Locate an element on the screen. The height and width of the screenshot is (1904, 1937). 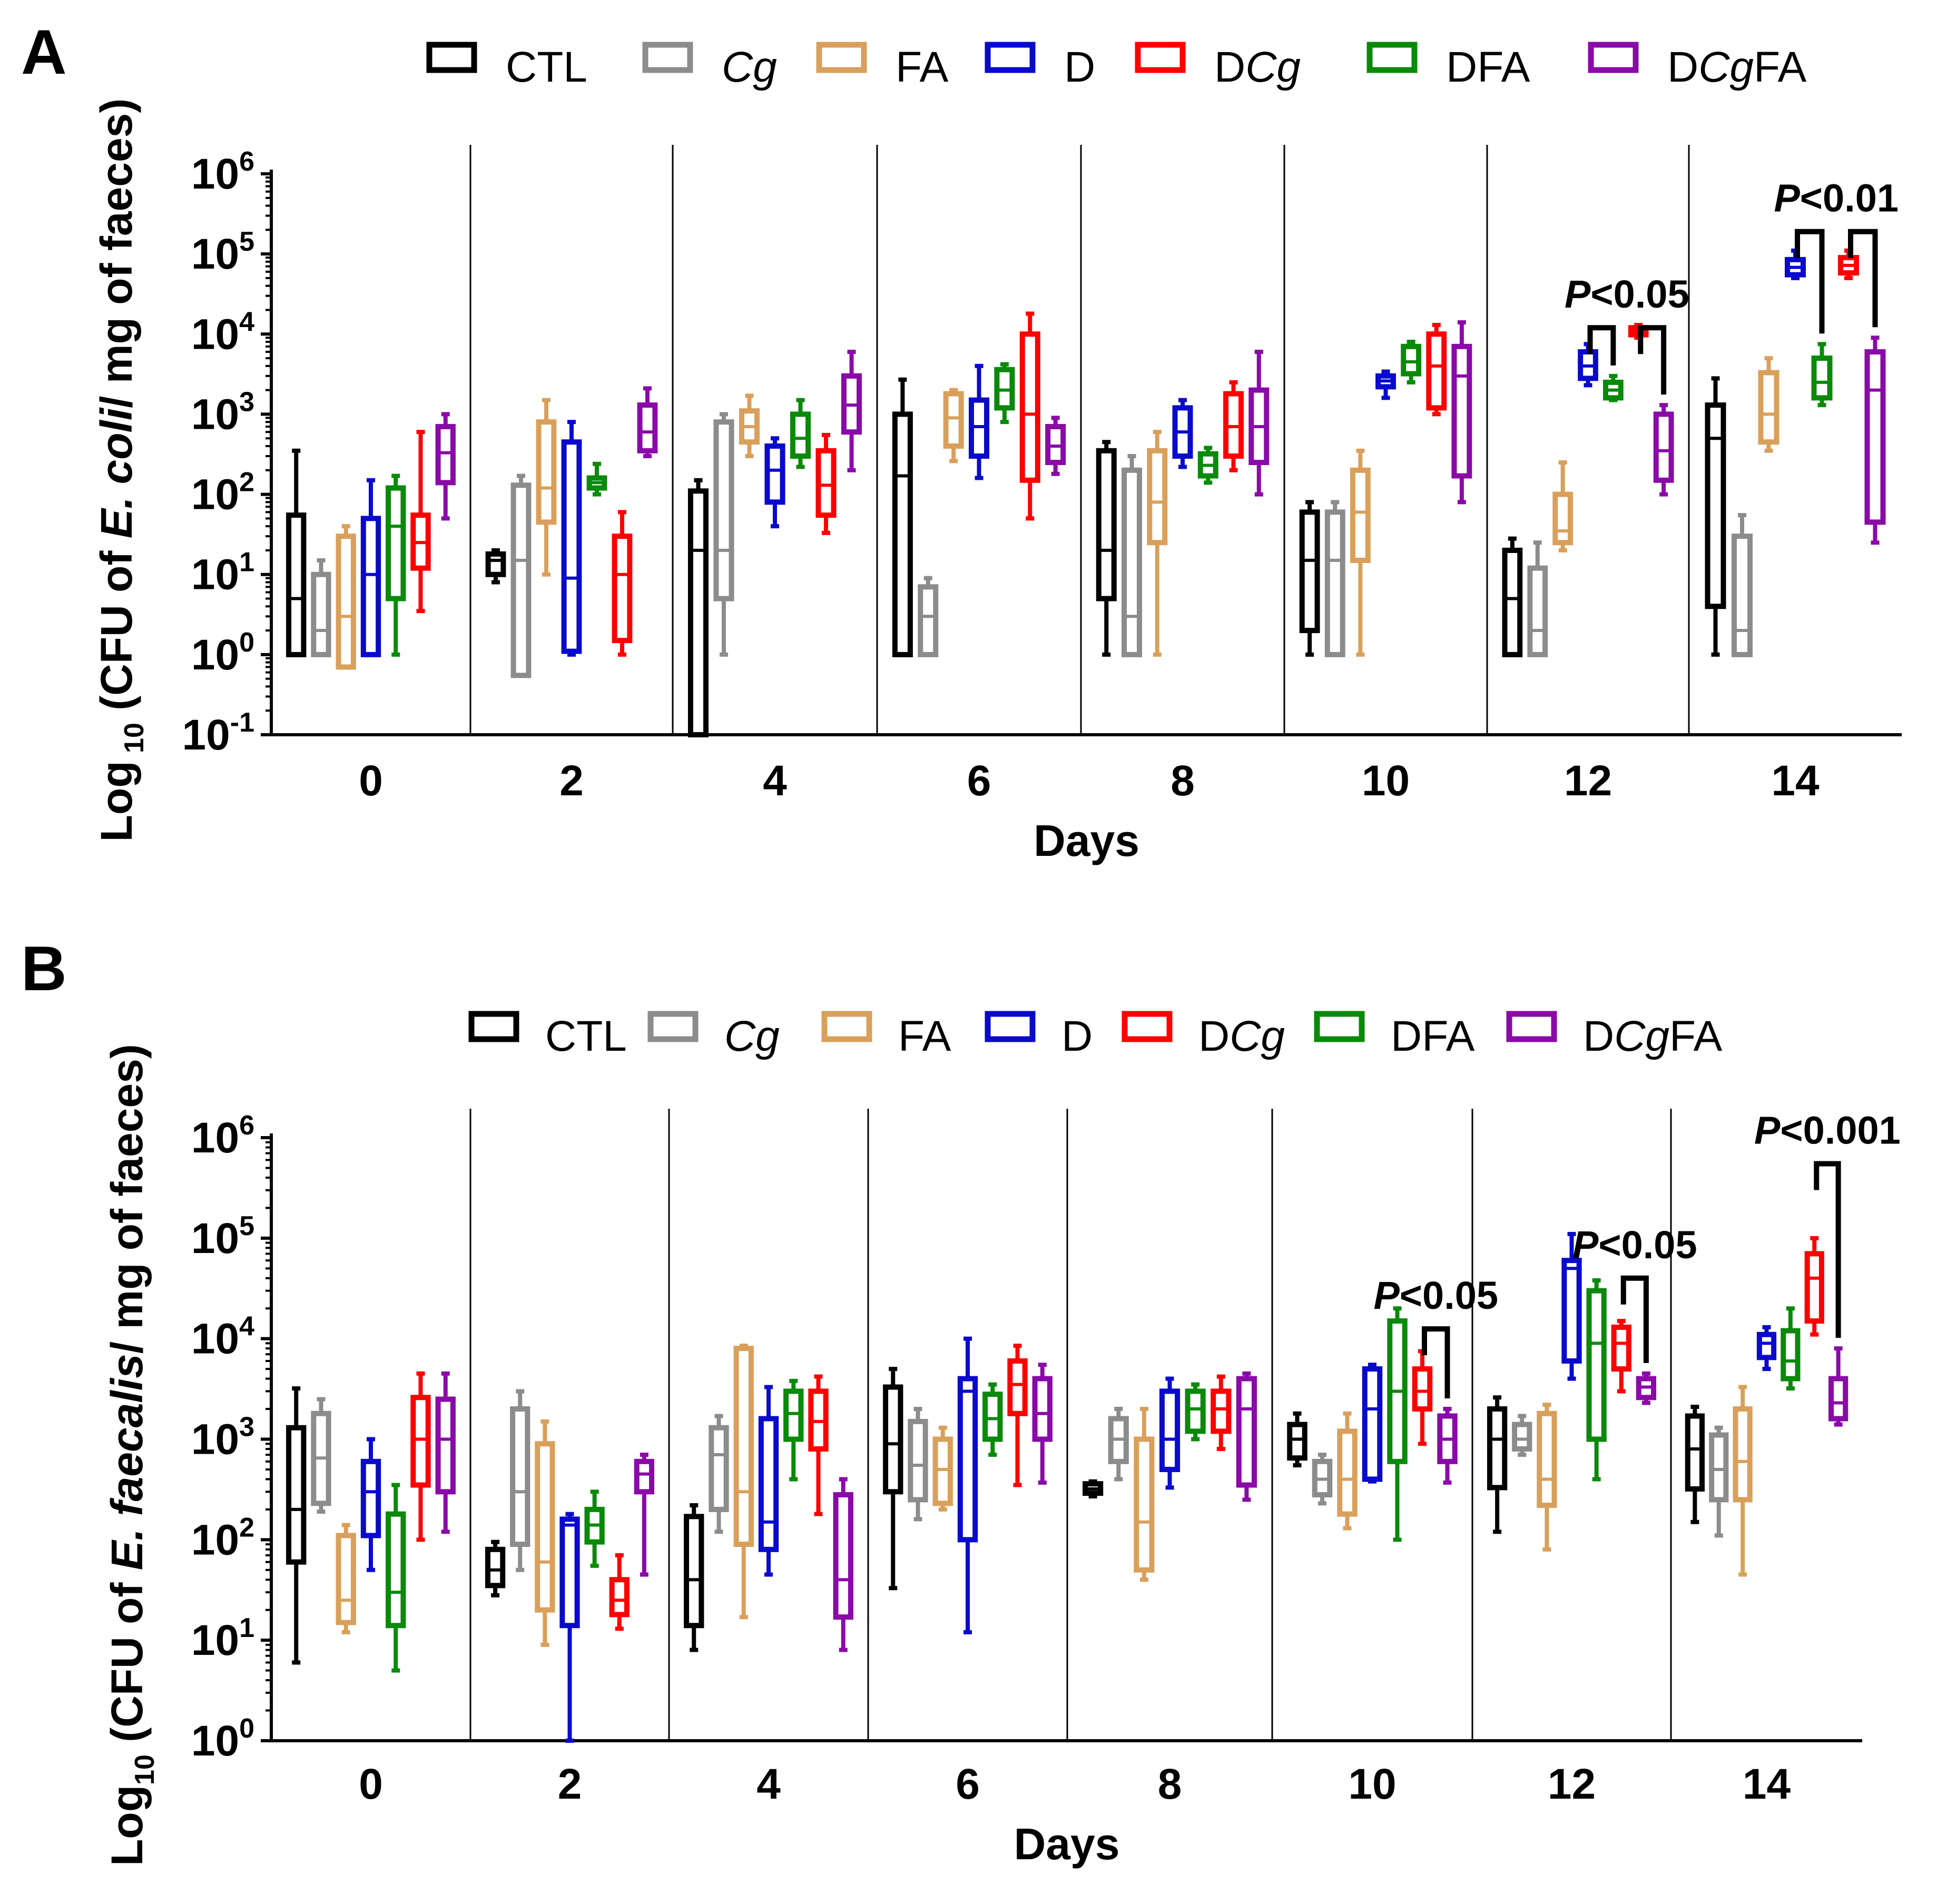
x-tick-label: 0 is located at coordinates (371, 1784).